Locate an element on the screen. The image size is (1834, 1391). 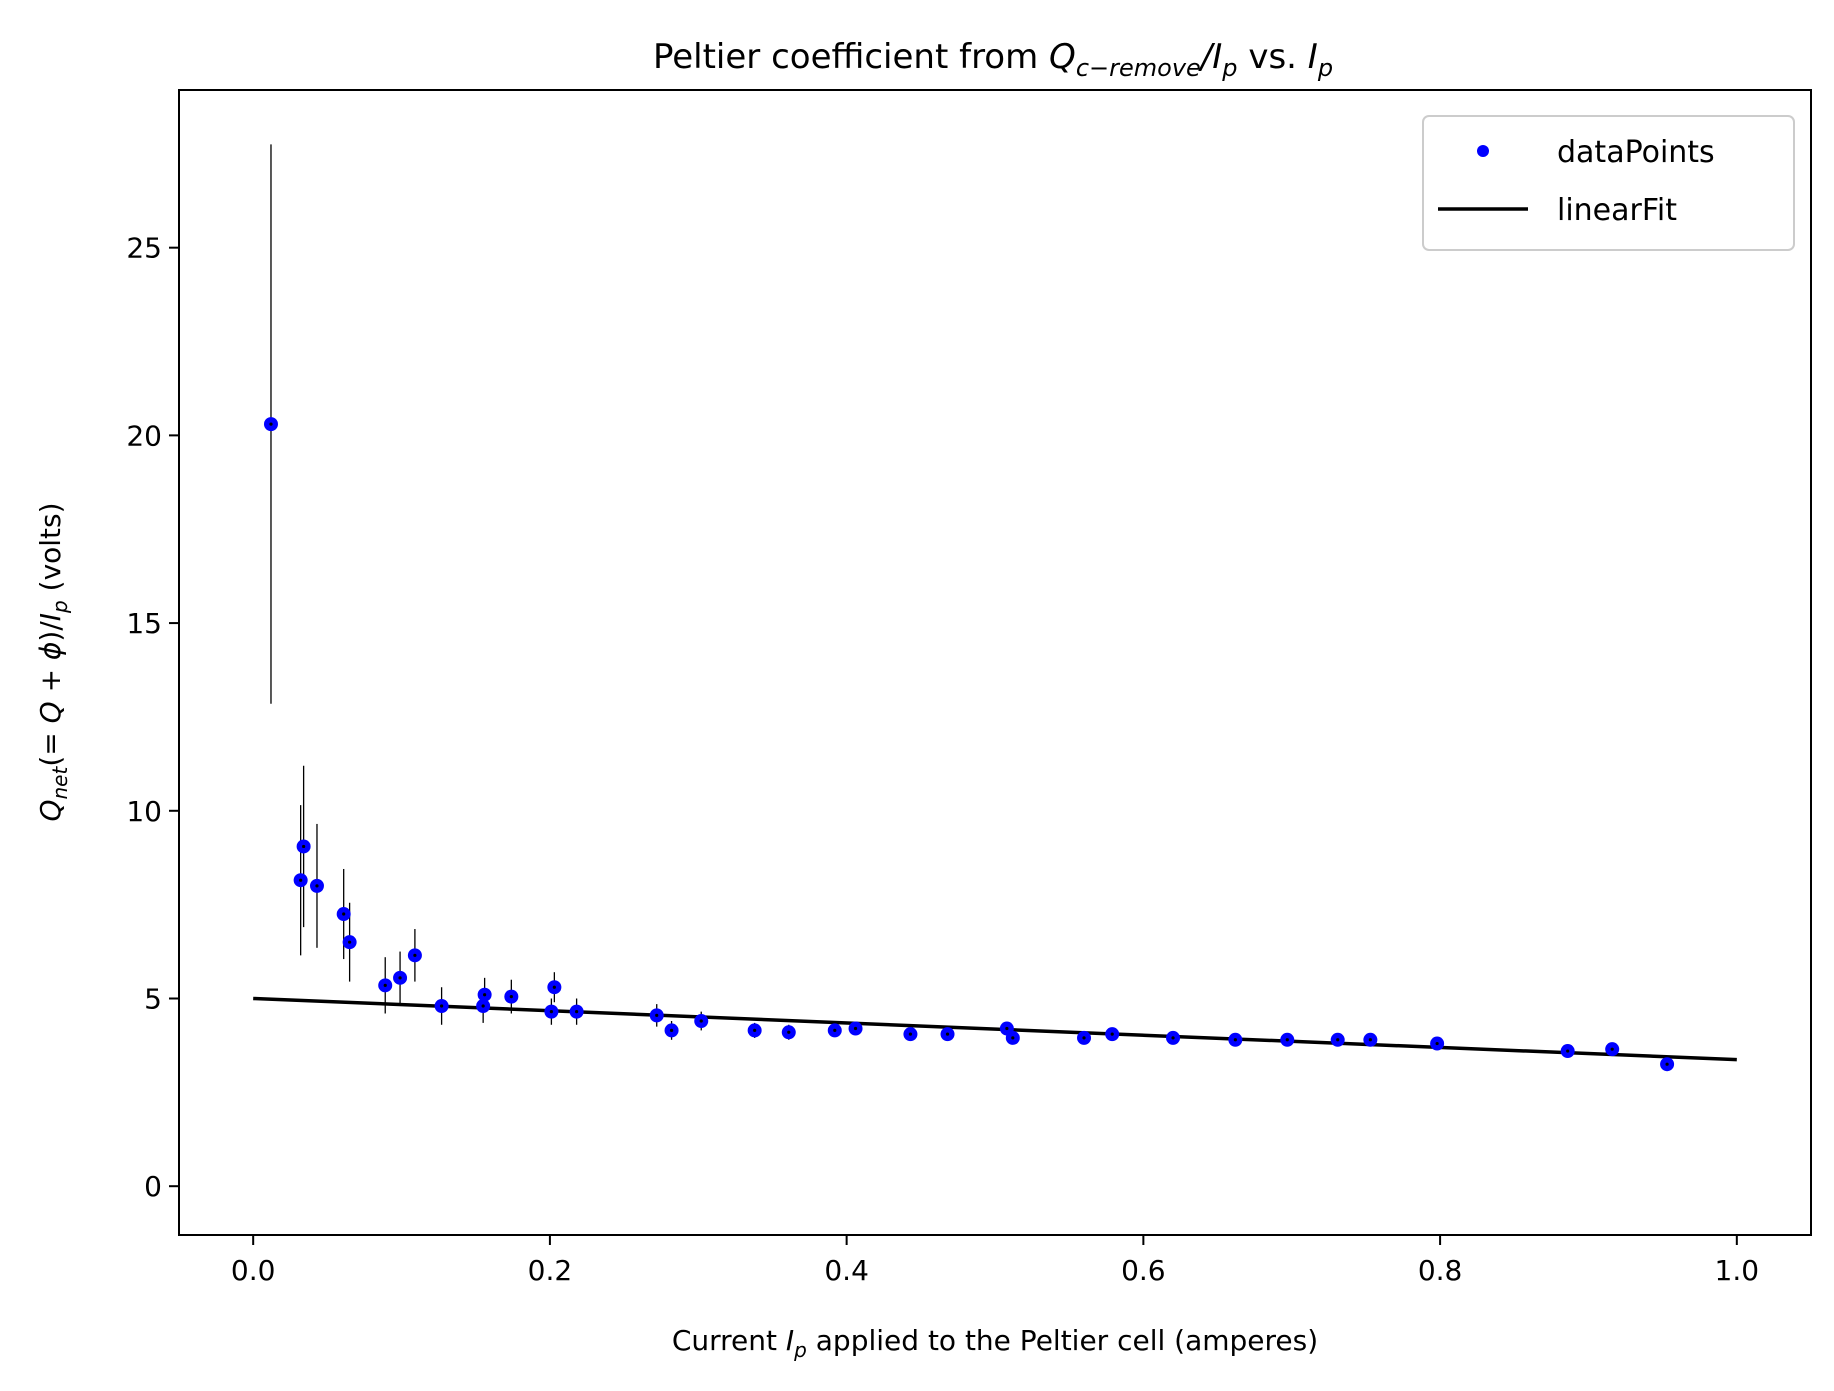
y-tick-label: 15 is located at coordinates (144, 623).